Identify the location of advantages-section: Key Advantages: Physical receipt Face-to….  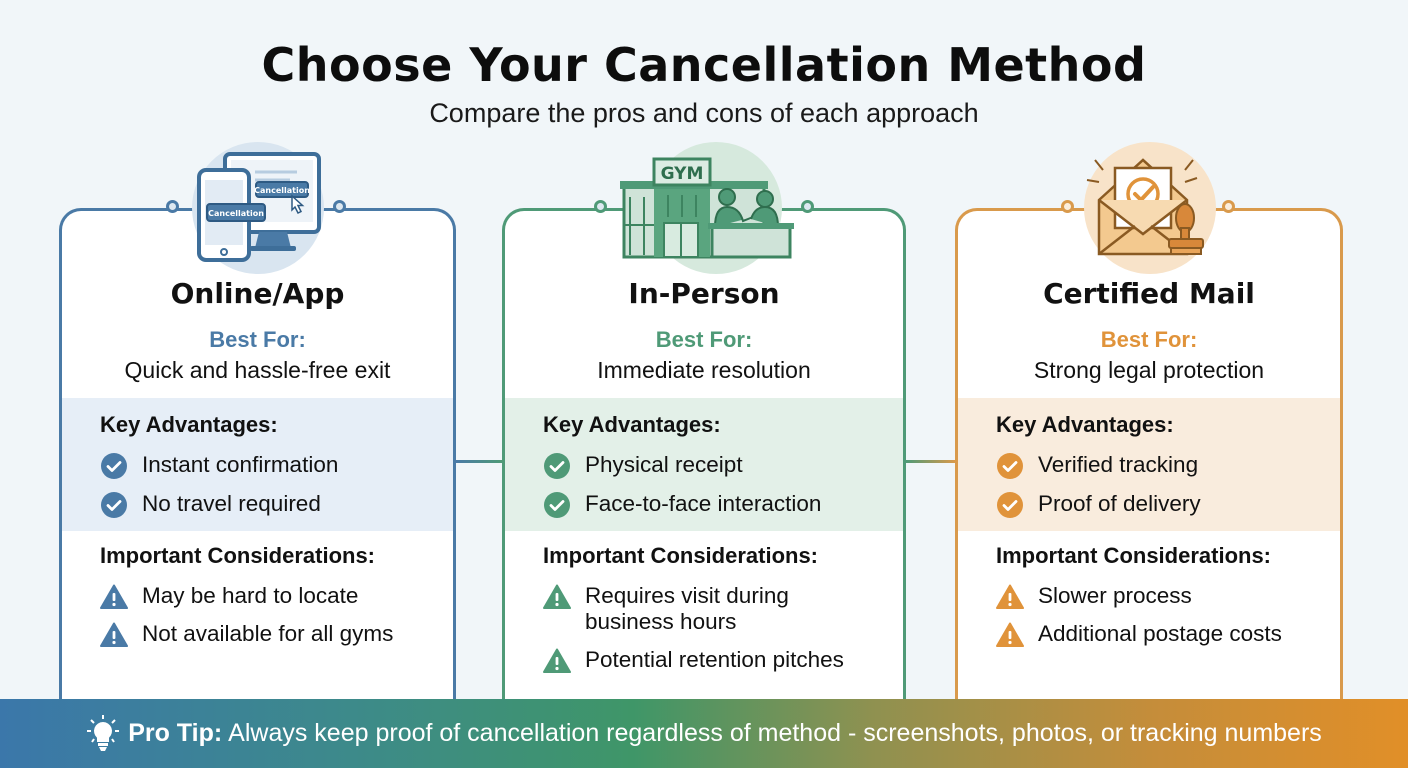
(704, 464).